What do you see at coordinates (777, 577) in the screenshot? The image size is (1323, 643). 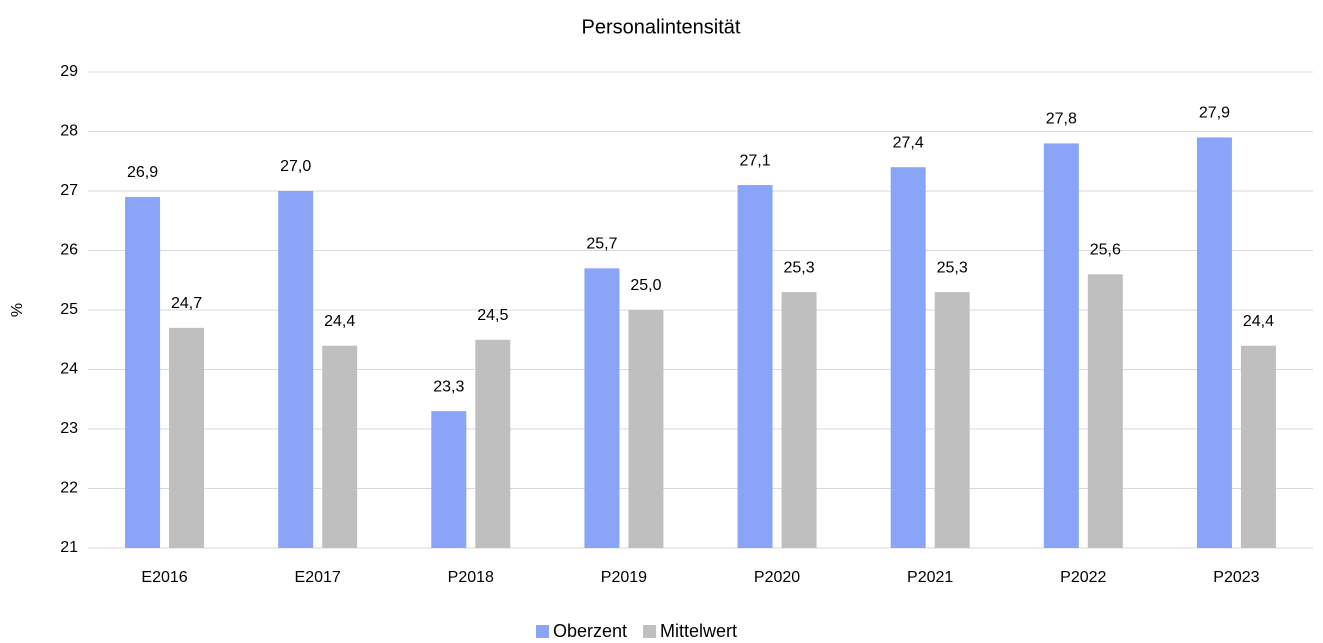 I see `x-tick-label: P2020` at bounding box center [777, 577].